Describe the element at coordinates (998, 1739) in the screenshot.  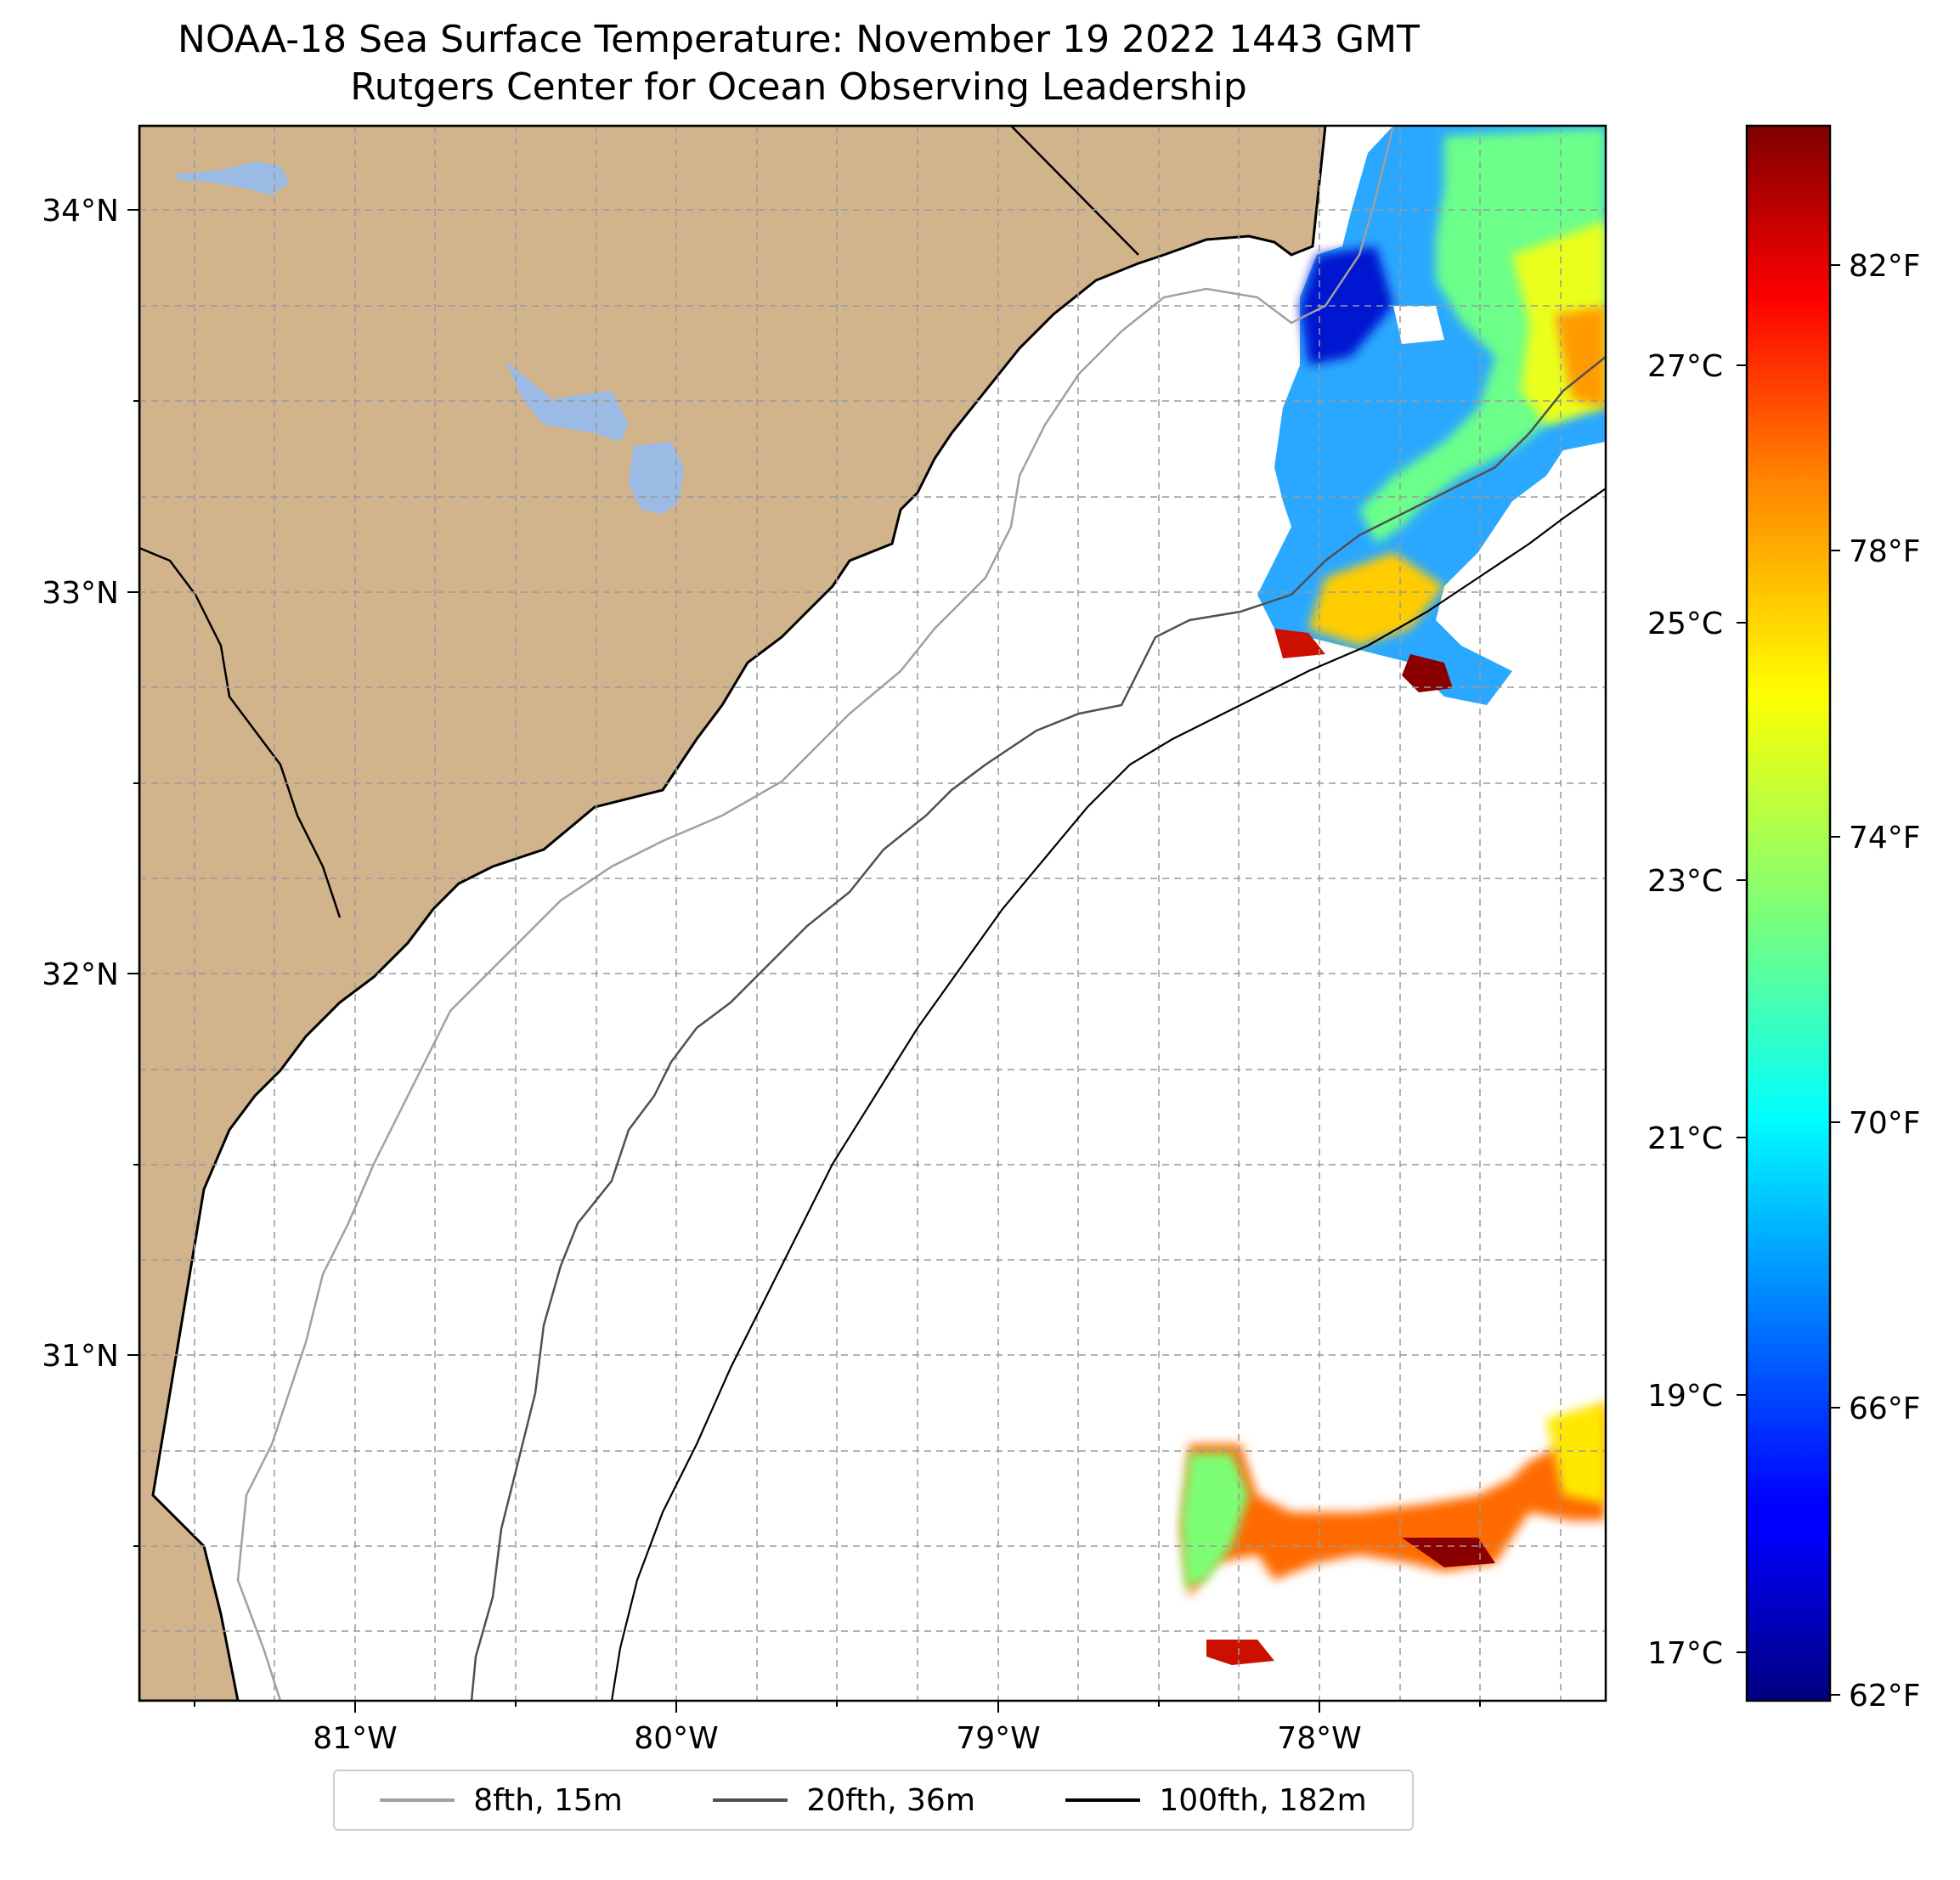
I see `lon-label: 79°W` at that location.